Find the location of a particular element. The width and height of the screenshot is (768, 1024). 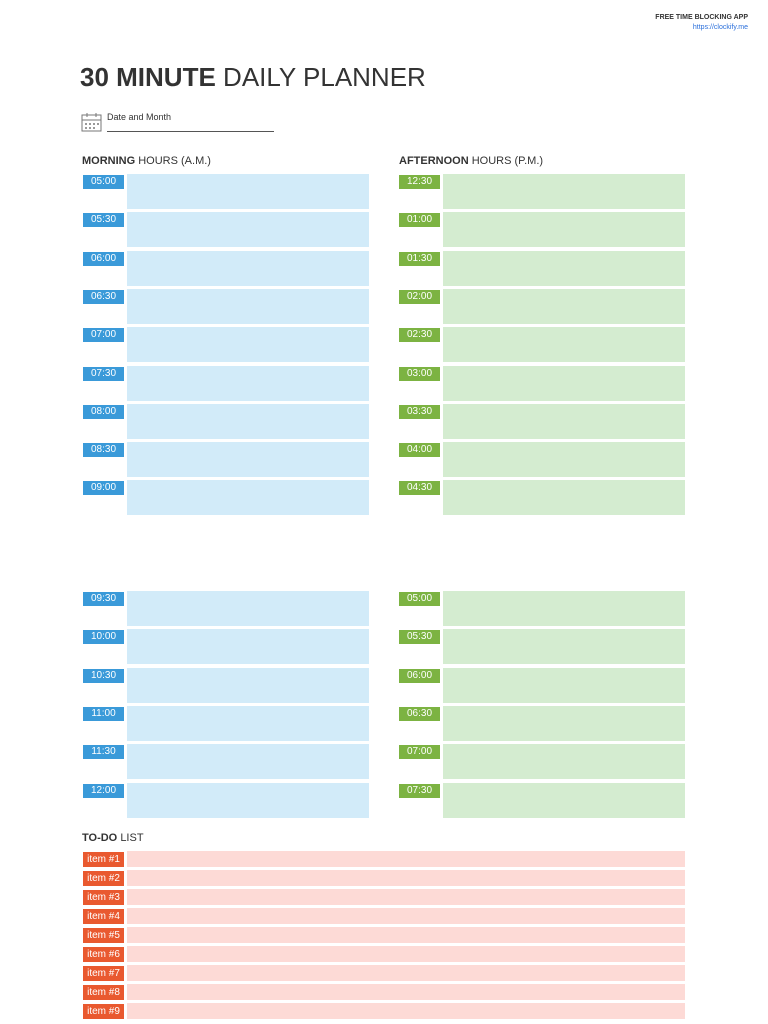

title: 30 MINUTE DAILY PLANNER is located at coordinates (253, 77).